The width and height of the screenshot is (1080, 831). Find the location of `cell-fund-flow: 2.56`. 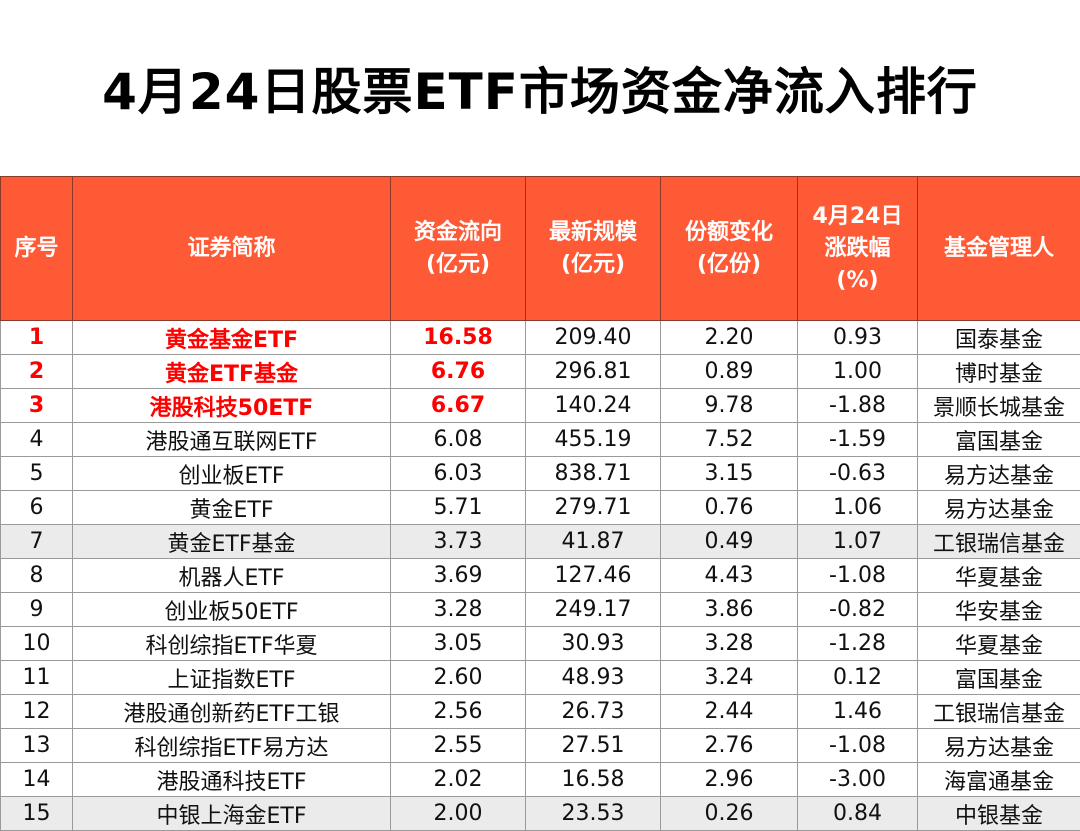

cell-fund-flow: 2.56 is located at coordinates (458, 712).